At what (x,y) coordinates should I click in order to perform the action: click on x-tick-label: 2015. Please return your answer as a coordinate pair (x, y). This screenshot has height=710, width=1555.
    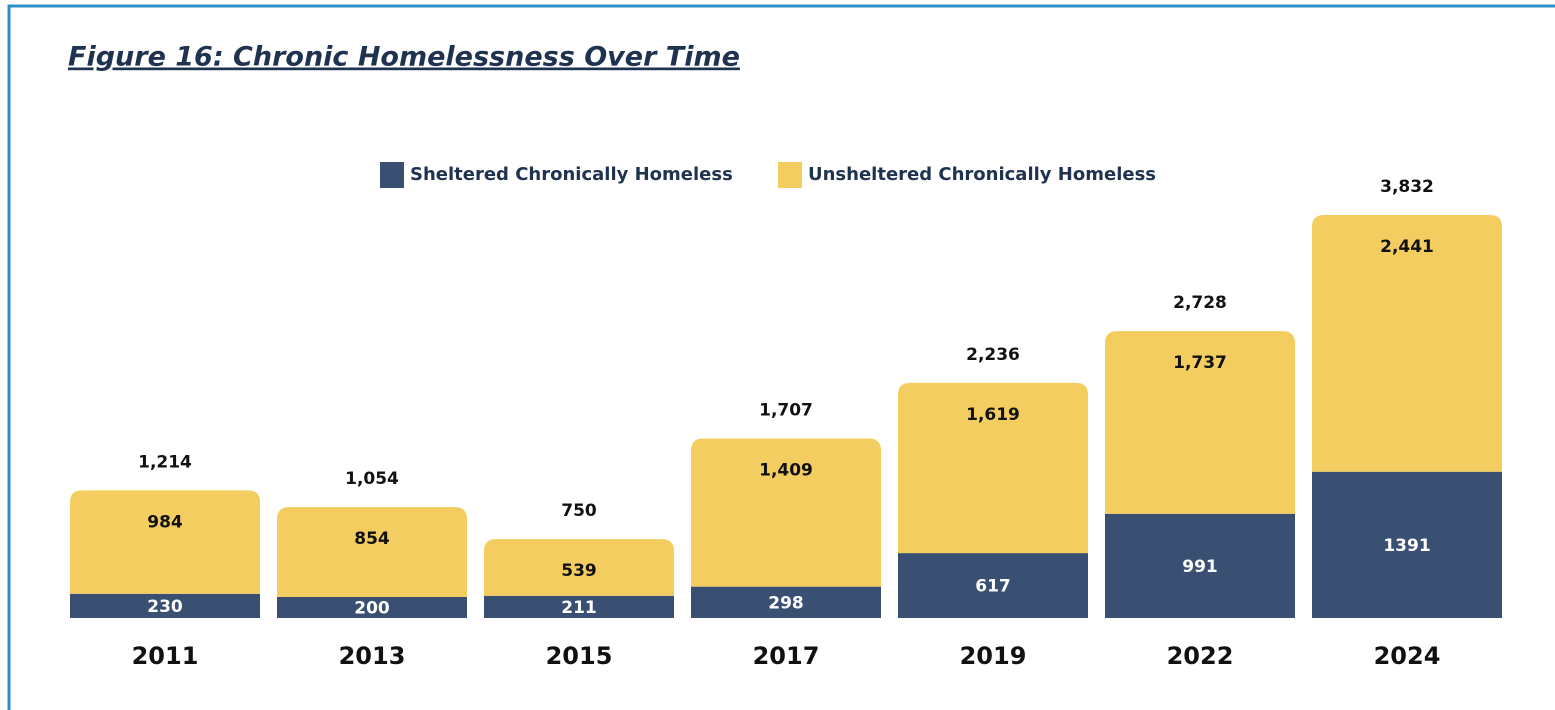
    Looking at the image, I should click on (579, 656).